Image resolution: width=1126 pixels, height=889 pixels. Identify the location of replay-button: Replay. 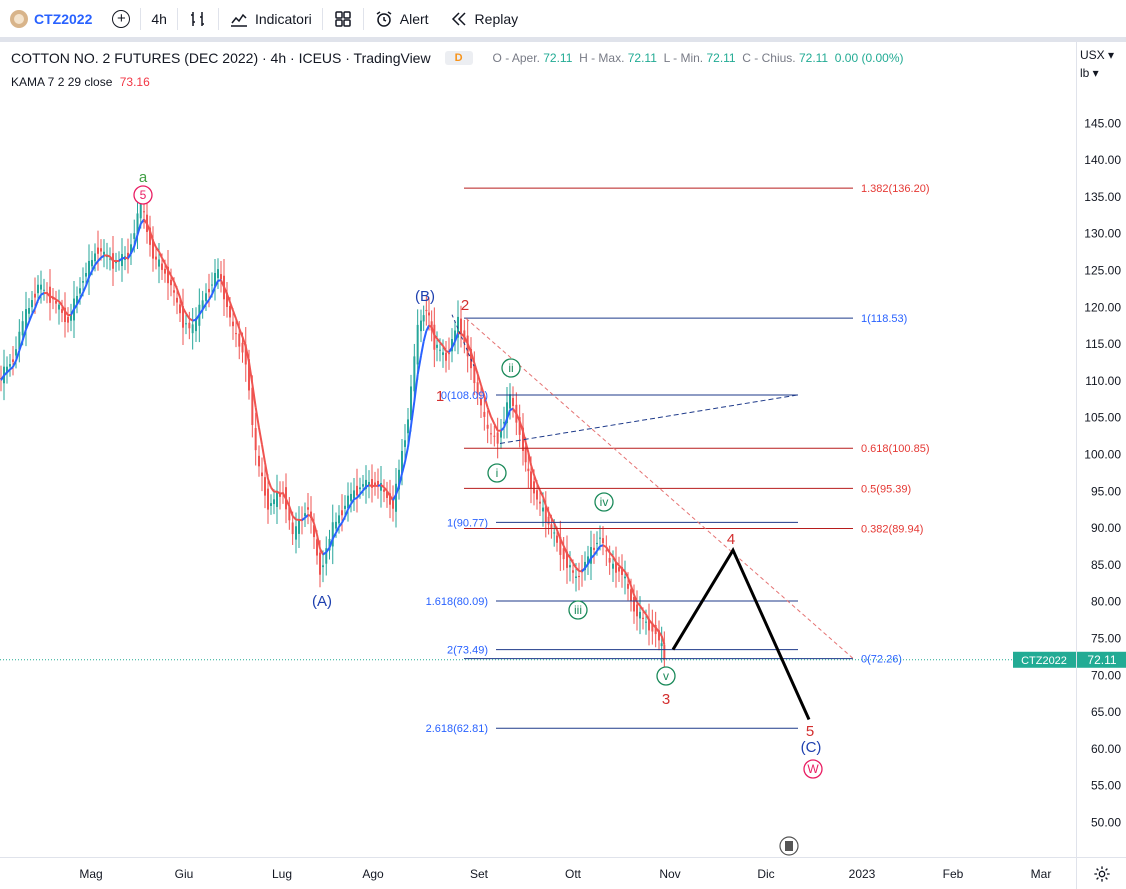
(484, 19).